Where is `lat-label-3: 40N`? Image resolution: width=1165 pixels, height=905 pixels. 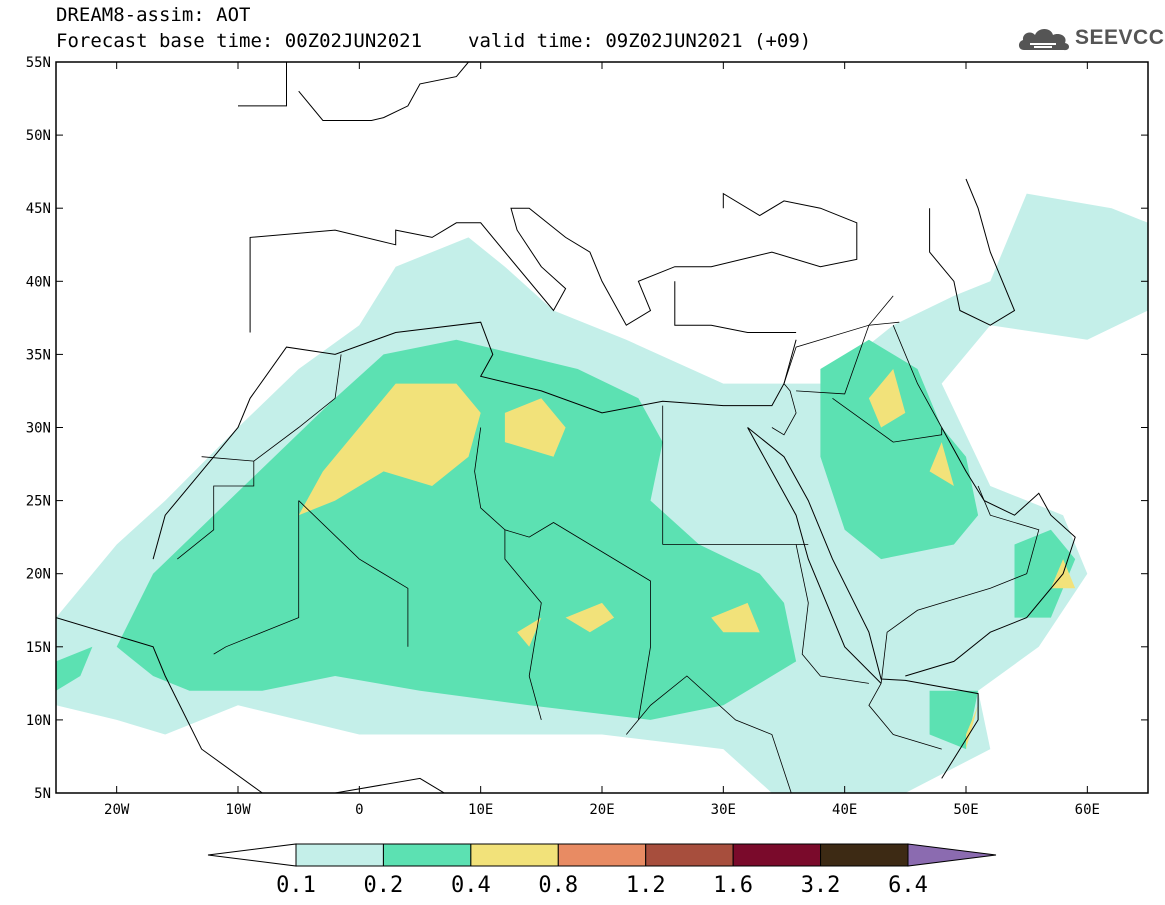
lat-label-3: 40N is located at coordinates (38, 282).